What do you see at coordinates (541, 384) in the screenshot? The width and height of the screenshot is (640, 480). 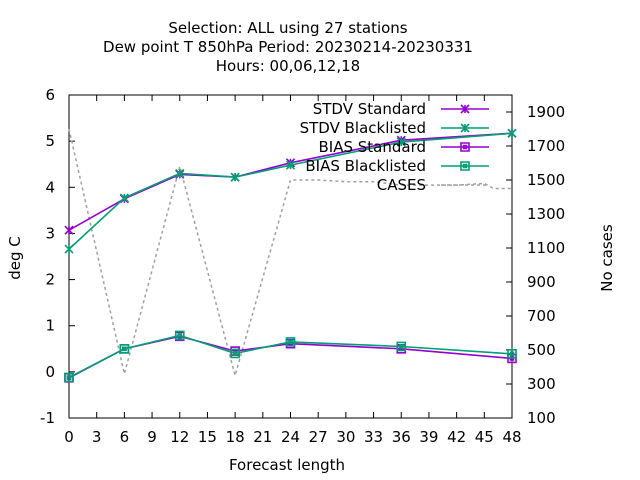 I see `y2-tick-label: 300` at bounding box center [541, 384].